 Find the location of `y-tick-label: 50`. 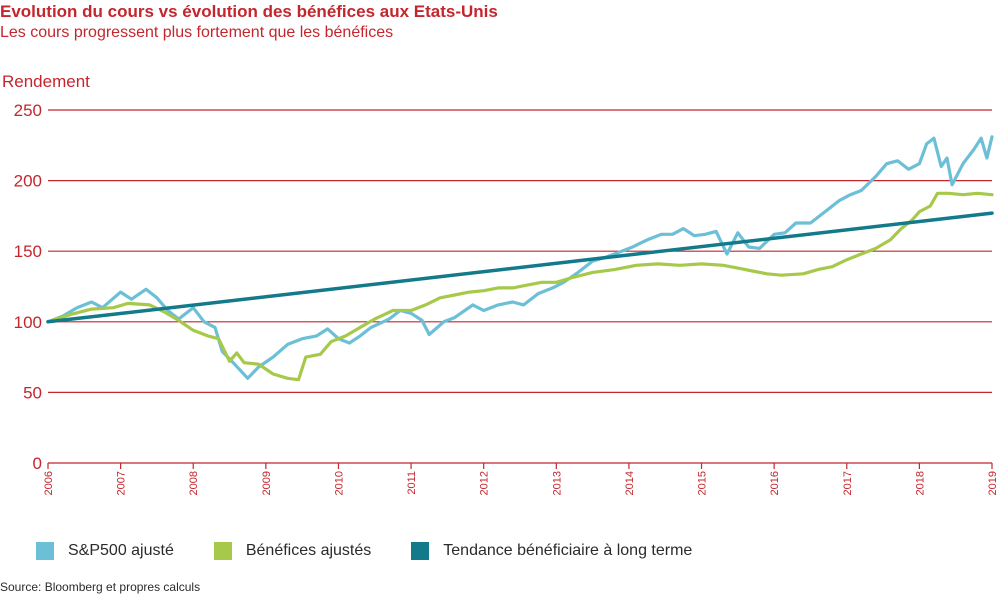

y-tick-label: 50 is located at coordinates (32, 392).